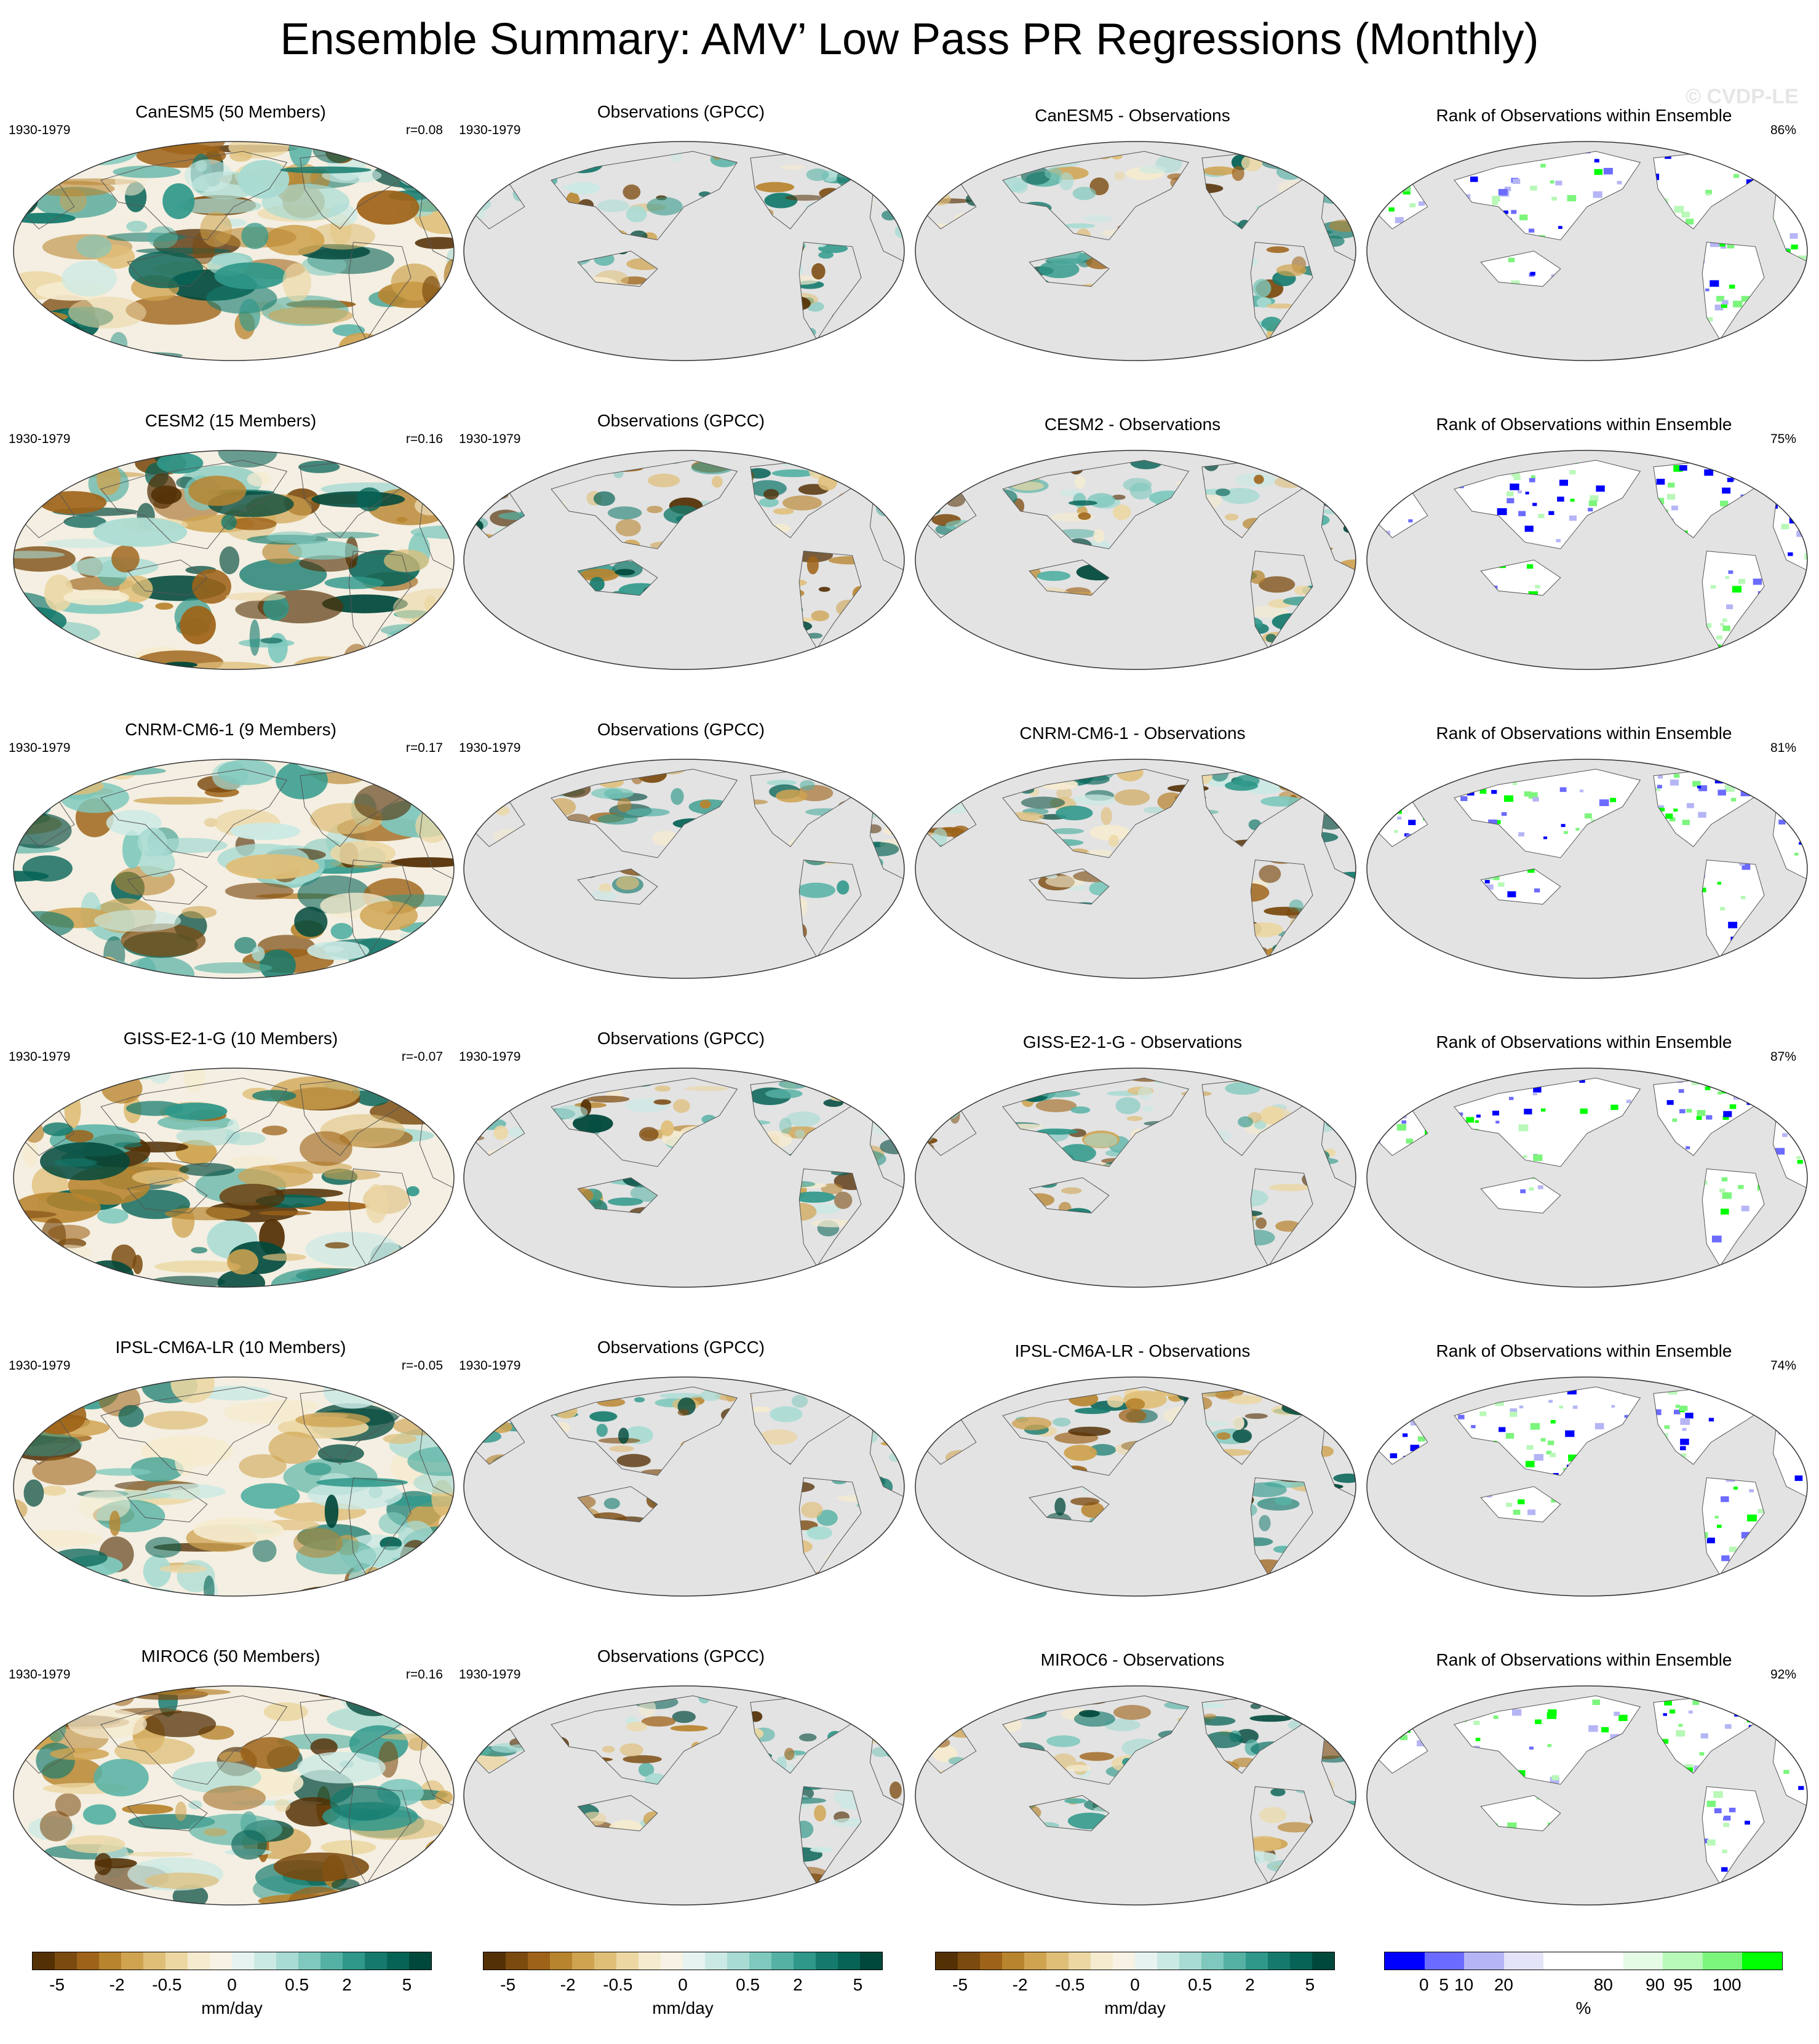 The width and height of the screenshot is (1819, 2044). Describe the element at coordinates (230, 729) in the screenshot. I see `panel-title: CNRM-CM6-1 (9 Members)` at that location.